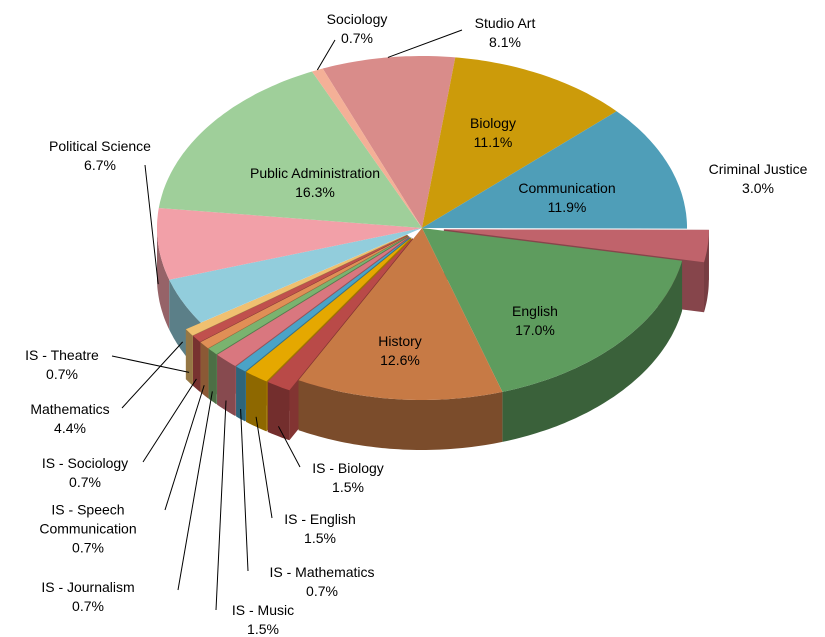 Image resolution: width=825 pixels, height=637 pixels. Describe the element at coordinates (87, 597) in the screenshot. I see `data-label: IS - Journalism 0.7%` at that location.